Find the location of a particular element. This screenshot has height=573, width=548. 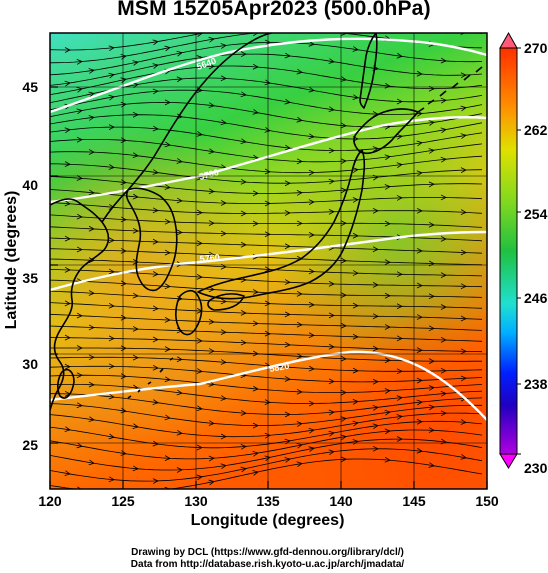

y-tick-40: 40 is located at coordinates (30, 185).